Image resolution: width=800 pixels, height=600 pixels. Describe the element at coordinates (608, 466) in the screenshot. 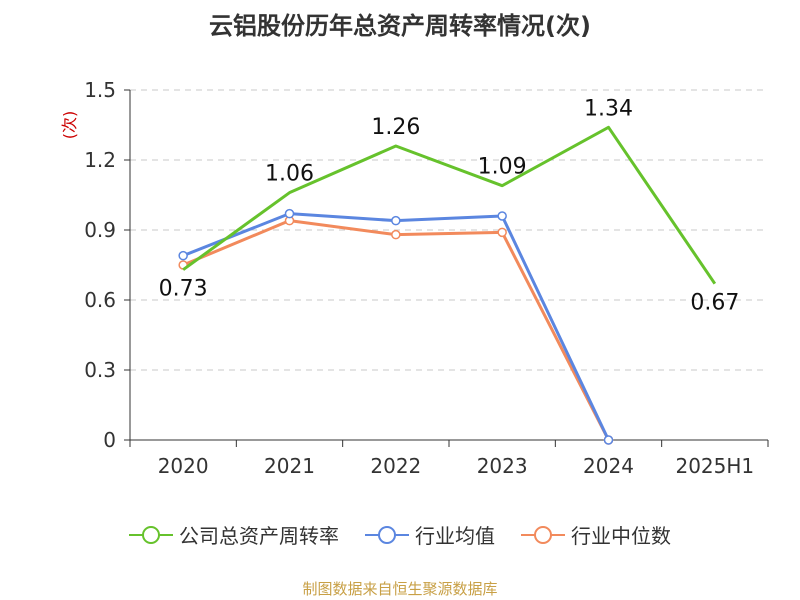

I see `x-tick-label: 2024` at that location.